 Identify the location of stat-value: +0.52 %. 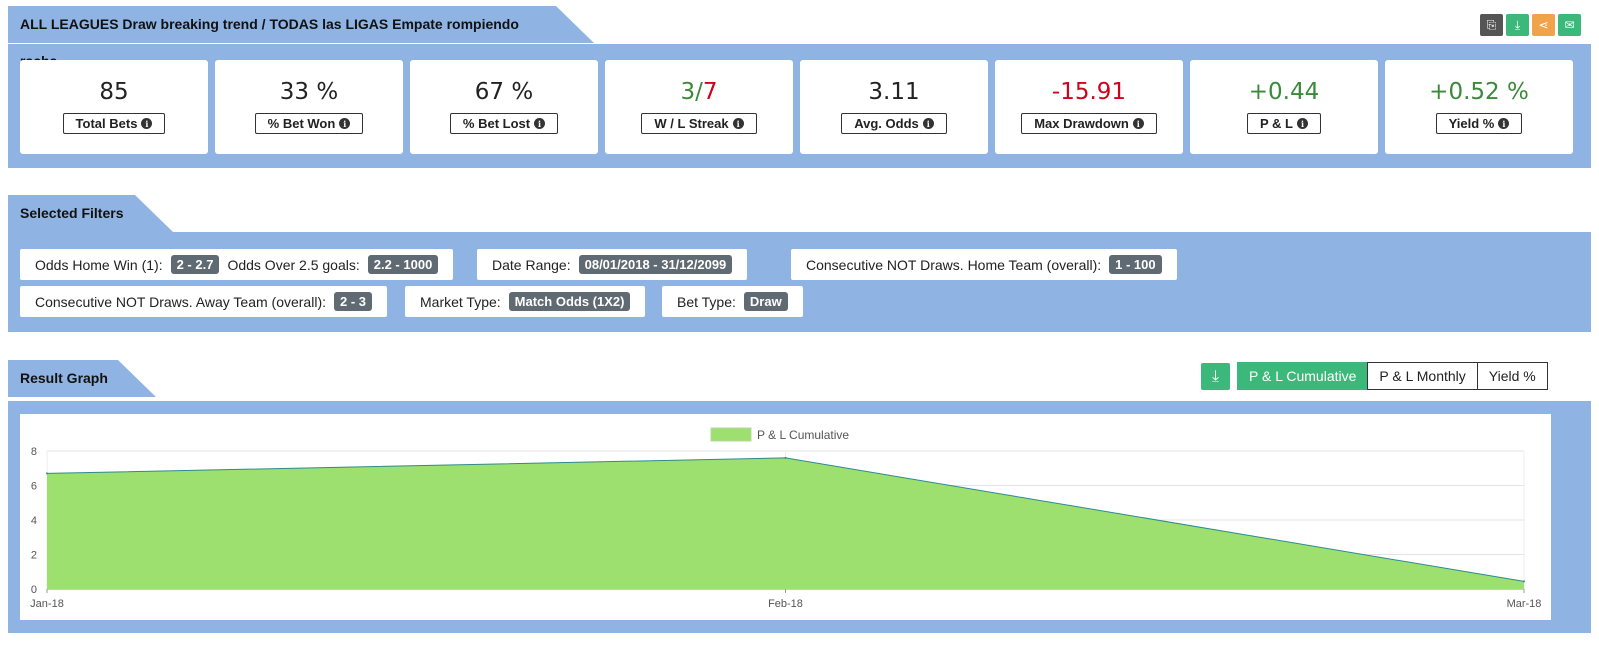
(1479, 92).